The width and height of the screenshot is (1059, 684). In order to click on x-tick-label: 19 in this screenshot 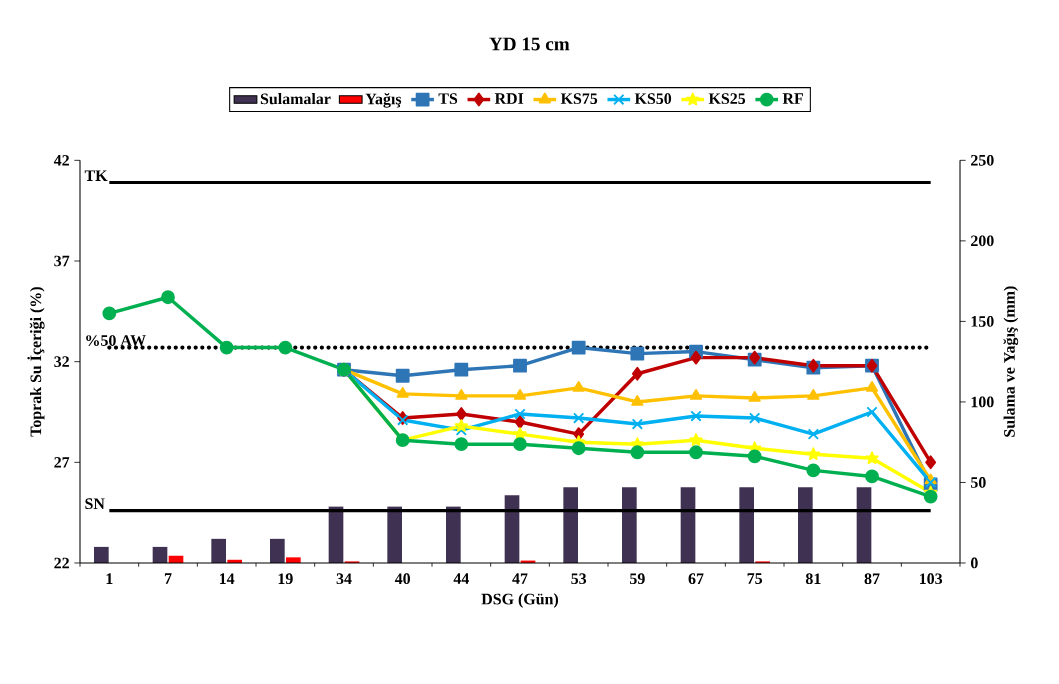, I will do `click(285, 579)`.